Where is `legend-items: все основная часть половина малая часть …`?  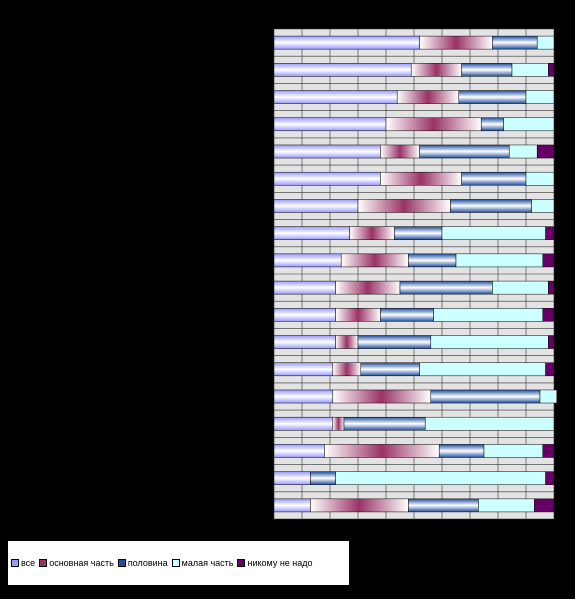
legend-items: все основная часть половина малая часть … is located at coordinates (164, 563).